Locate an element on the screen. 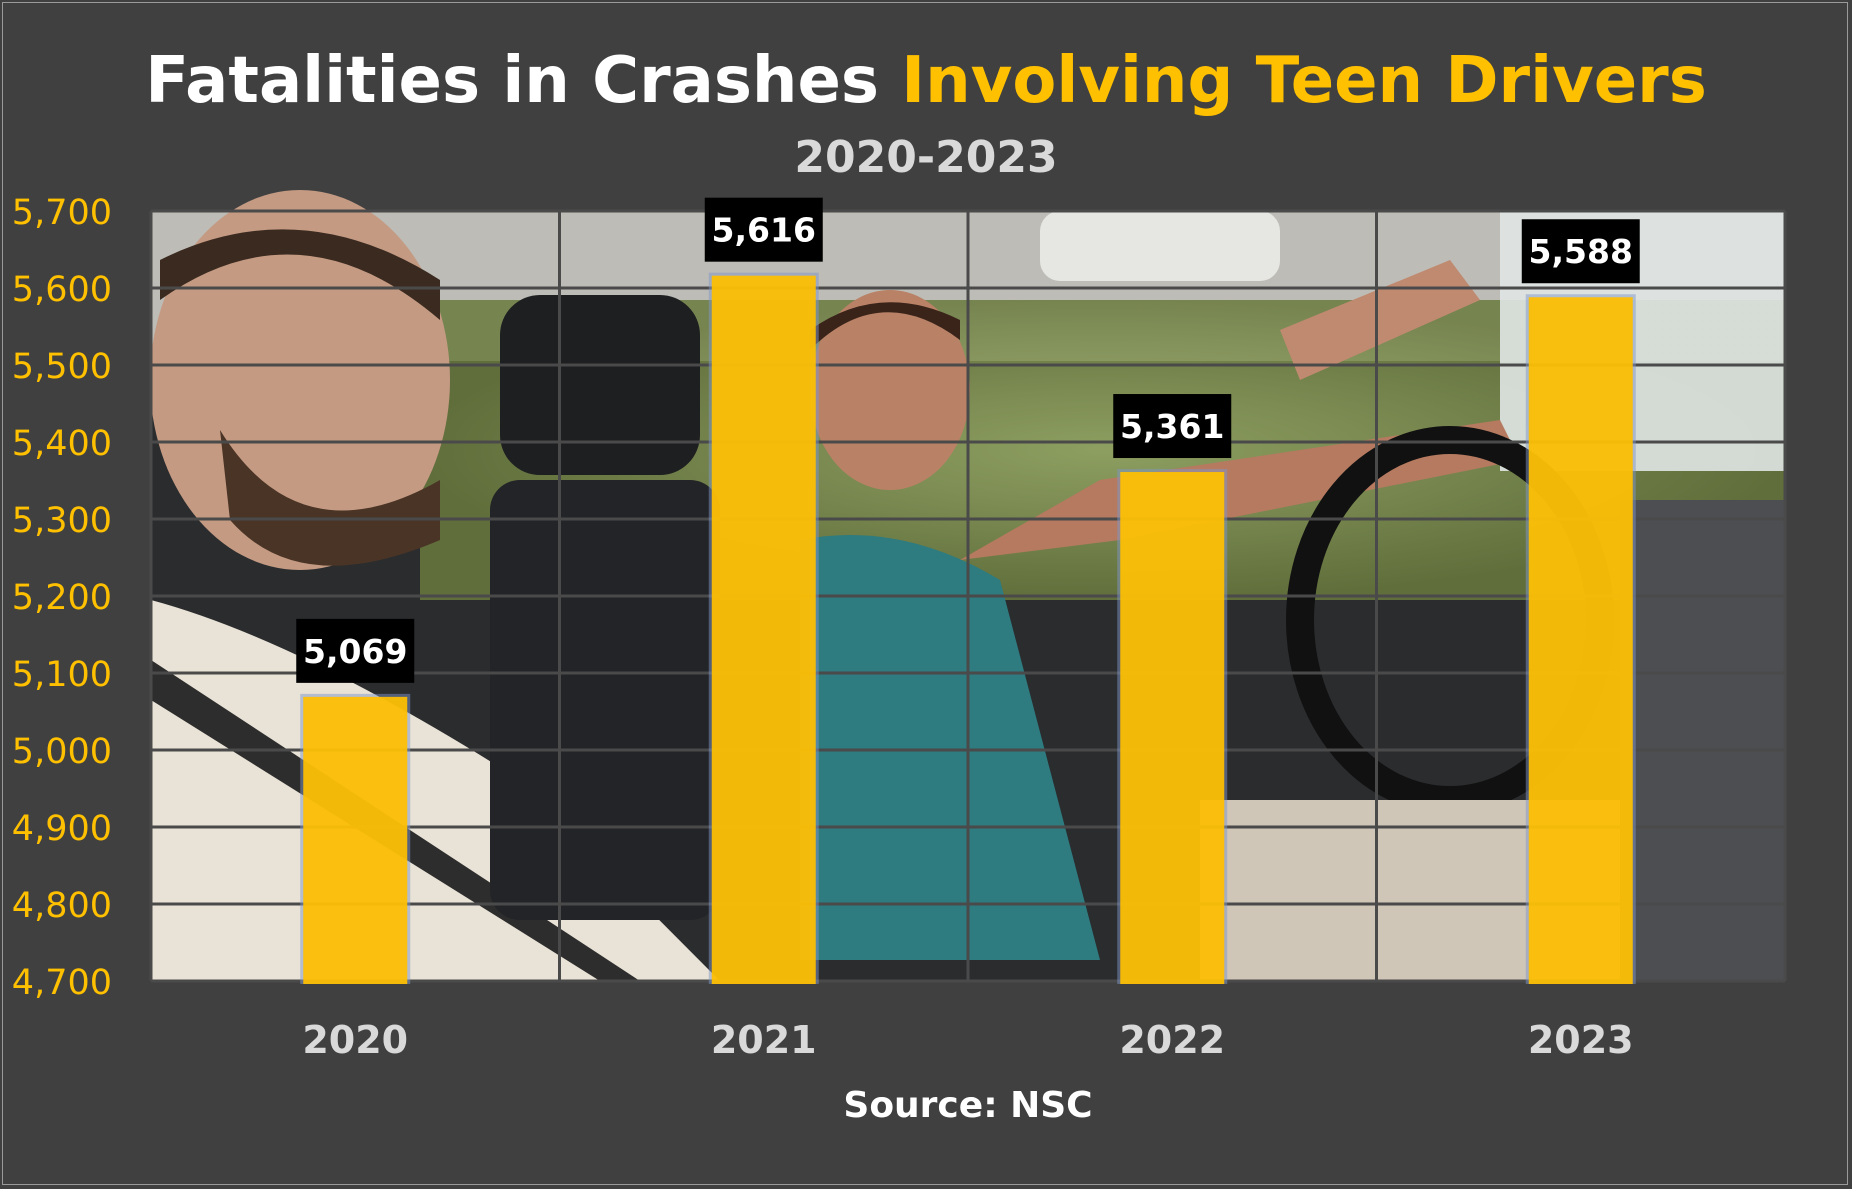 This screenshot has width=1852, height=1189. title-part-2: Involving Teen Drivers is located at coordinates (1304, 81).